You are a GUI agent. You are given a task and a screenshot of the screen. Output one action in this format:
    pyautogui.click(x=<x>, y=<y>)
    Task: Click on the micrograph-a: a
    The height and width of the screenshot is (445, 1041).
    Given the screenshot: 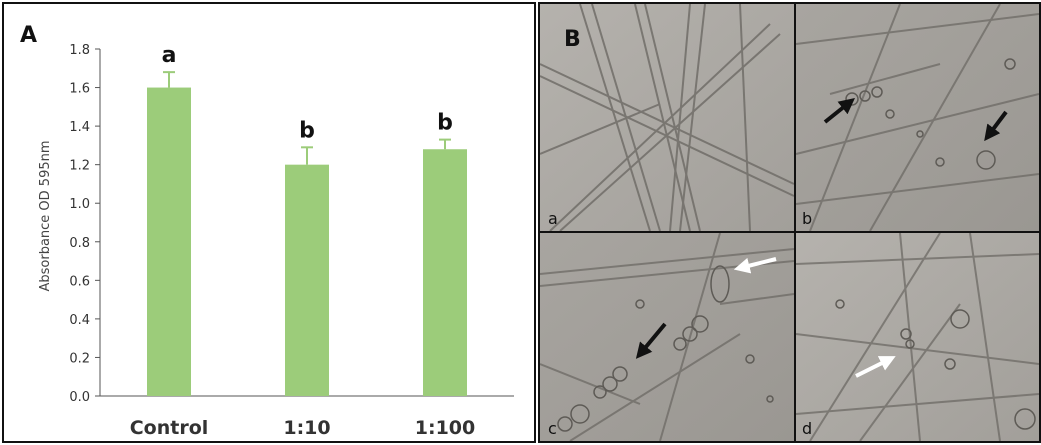 What is the action you would take?
    pyautogui.click(x=667, y=117)
    